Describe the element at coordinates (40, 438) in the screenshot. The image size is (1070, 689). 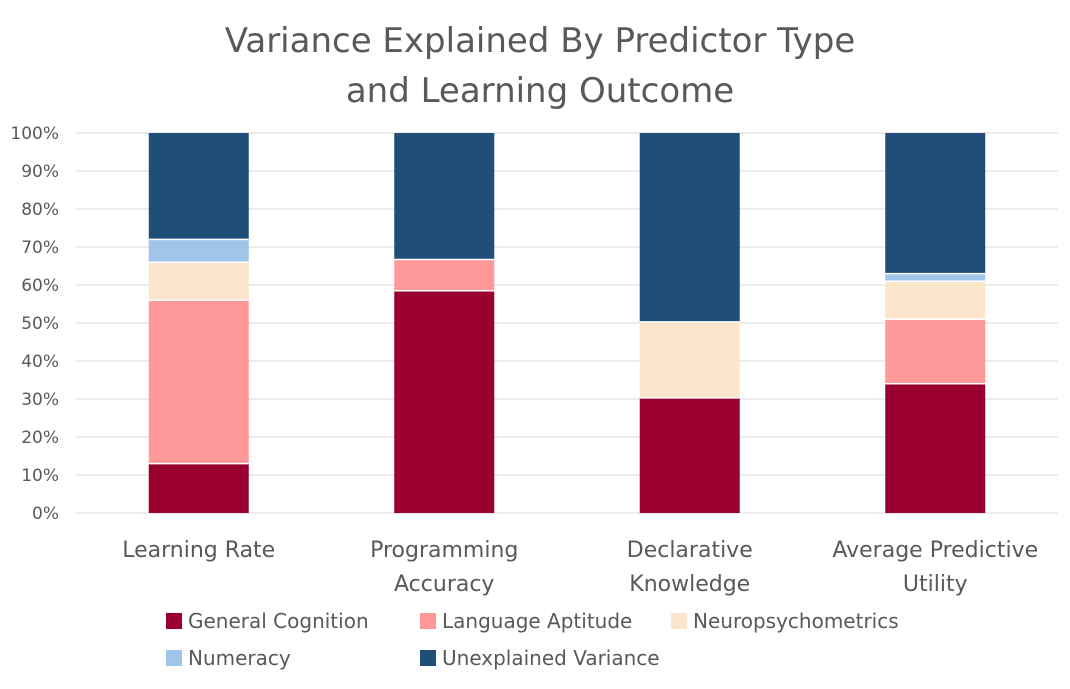
I see `y-tick-label: 20%` at that location.